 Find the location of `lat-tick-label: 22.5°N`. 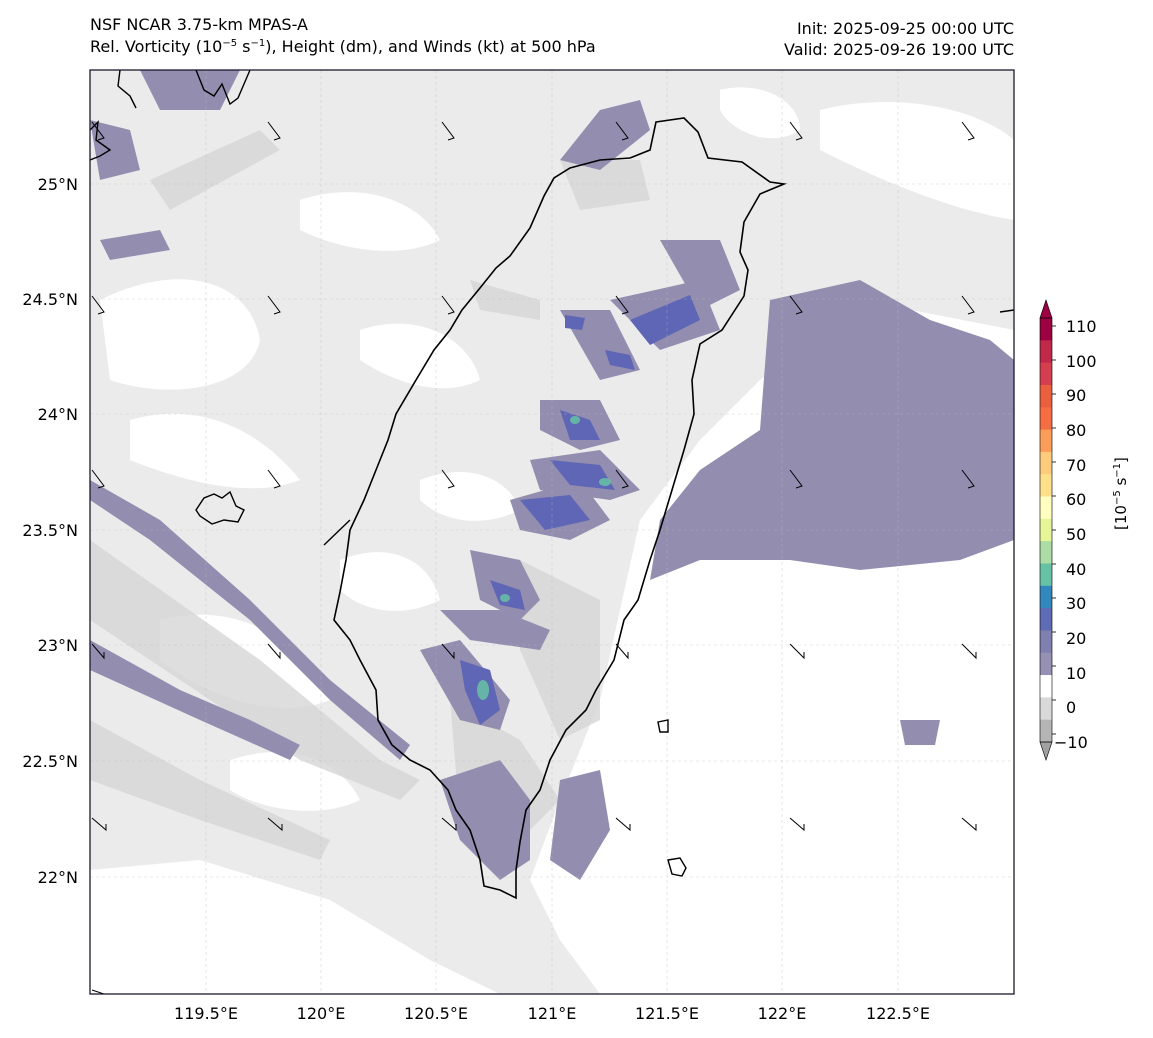

lat-tick-label: 22.5°N is located at coordinates (50, 761).